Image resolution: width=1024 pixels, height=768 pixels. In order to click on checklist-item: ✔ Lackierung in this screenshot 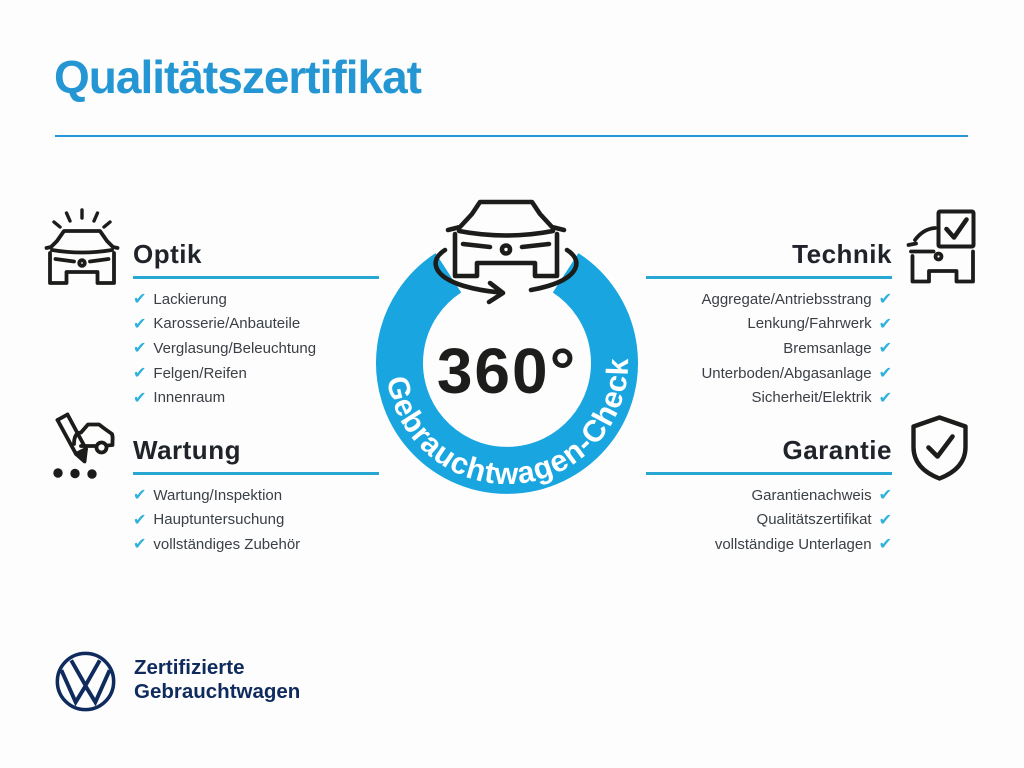, I will do `click(256, 299)`.